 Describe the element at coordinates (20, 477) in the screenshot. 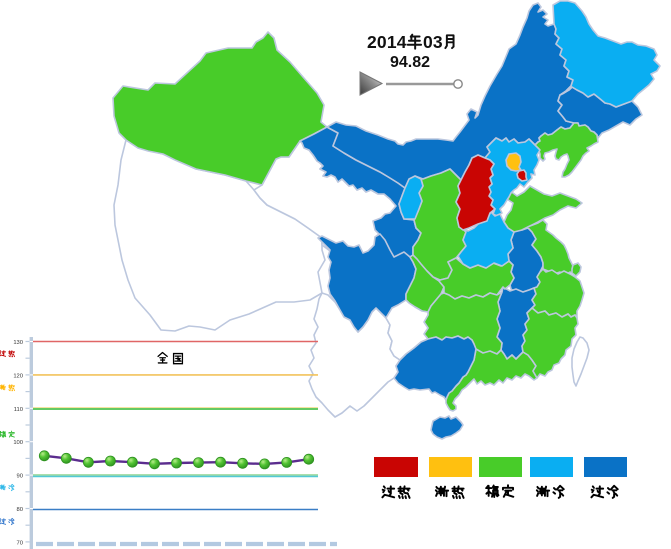

I see `svg-text: 90` at that location.